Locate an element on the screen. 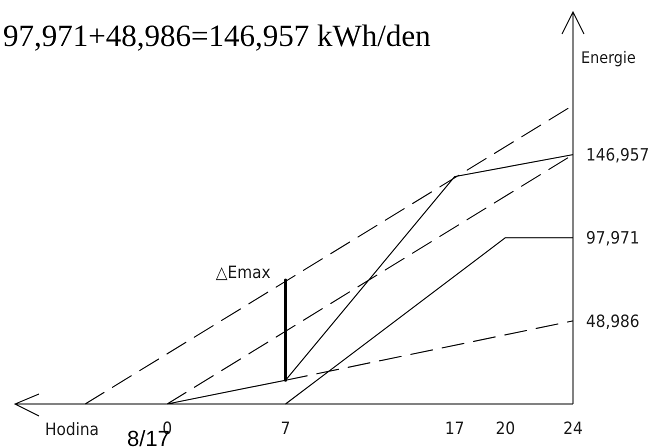  x-tick-label: 7 is located at coordinates (285, 429).